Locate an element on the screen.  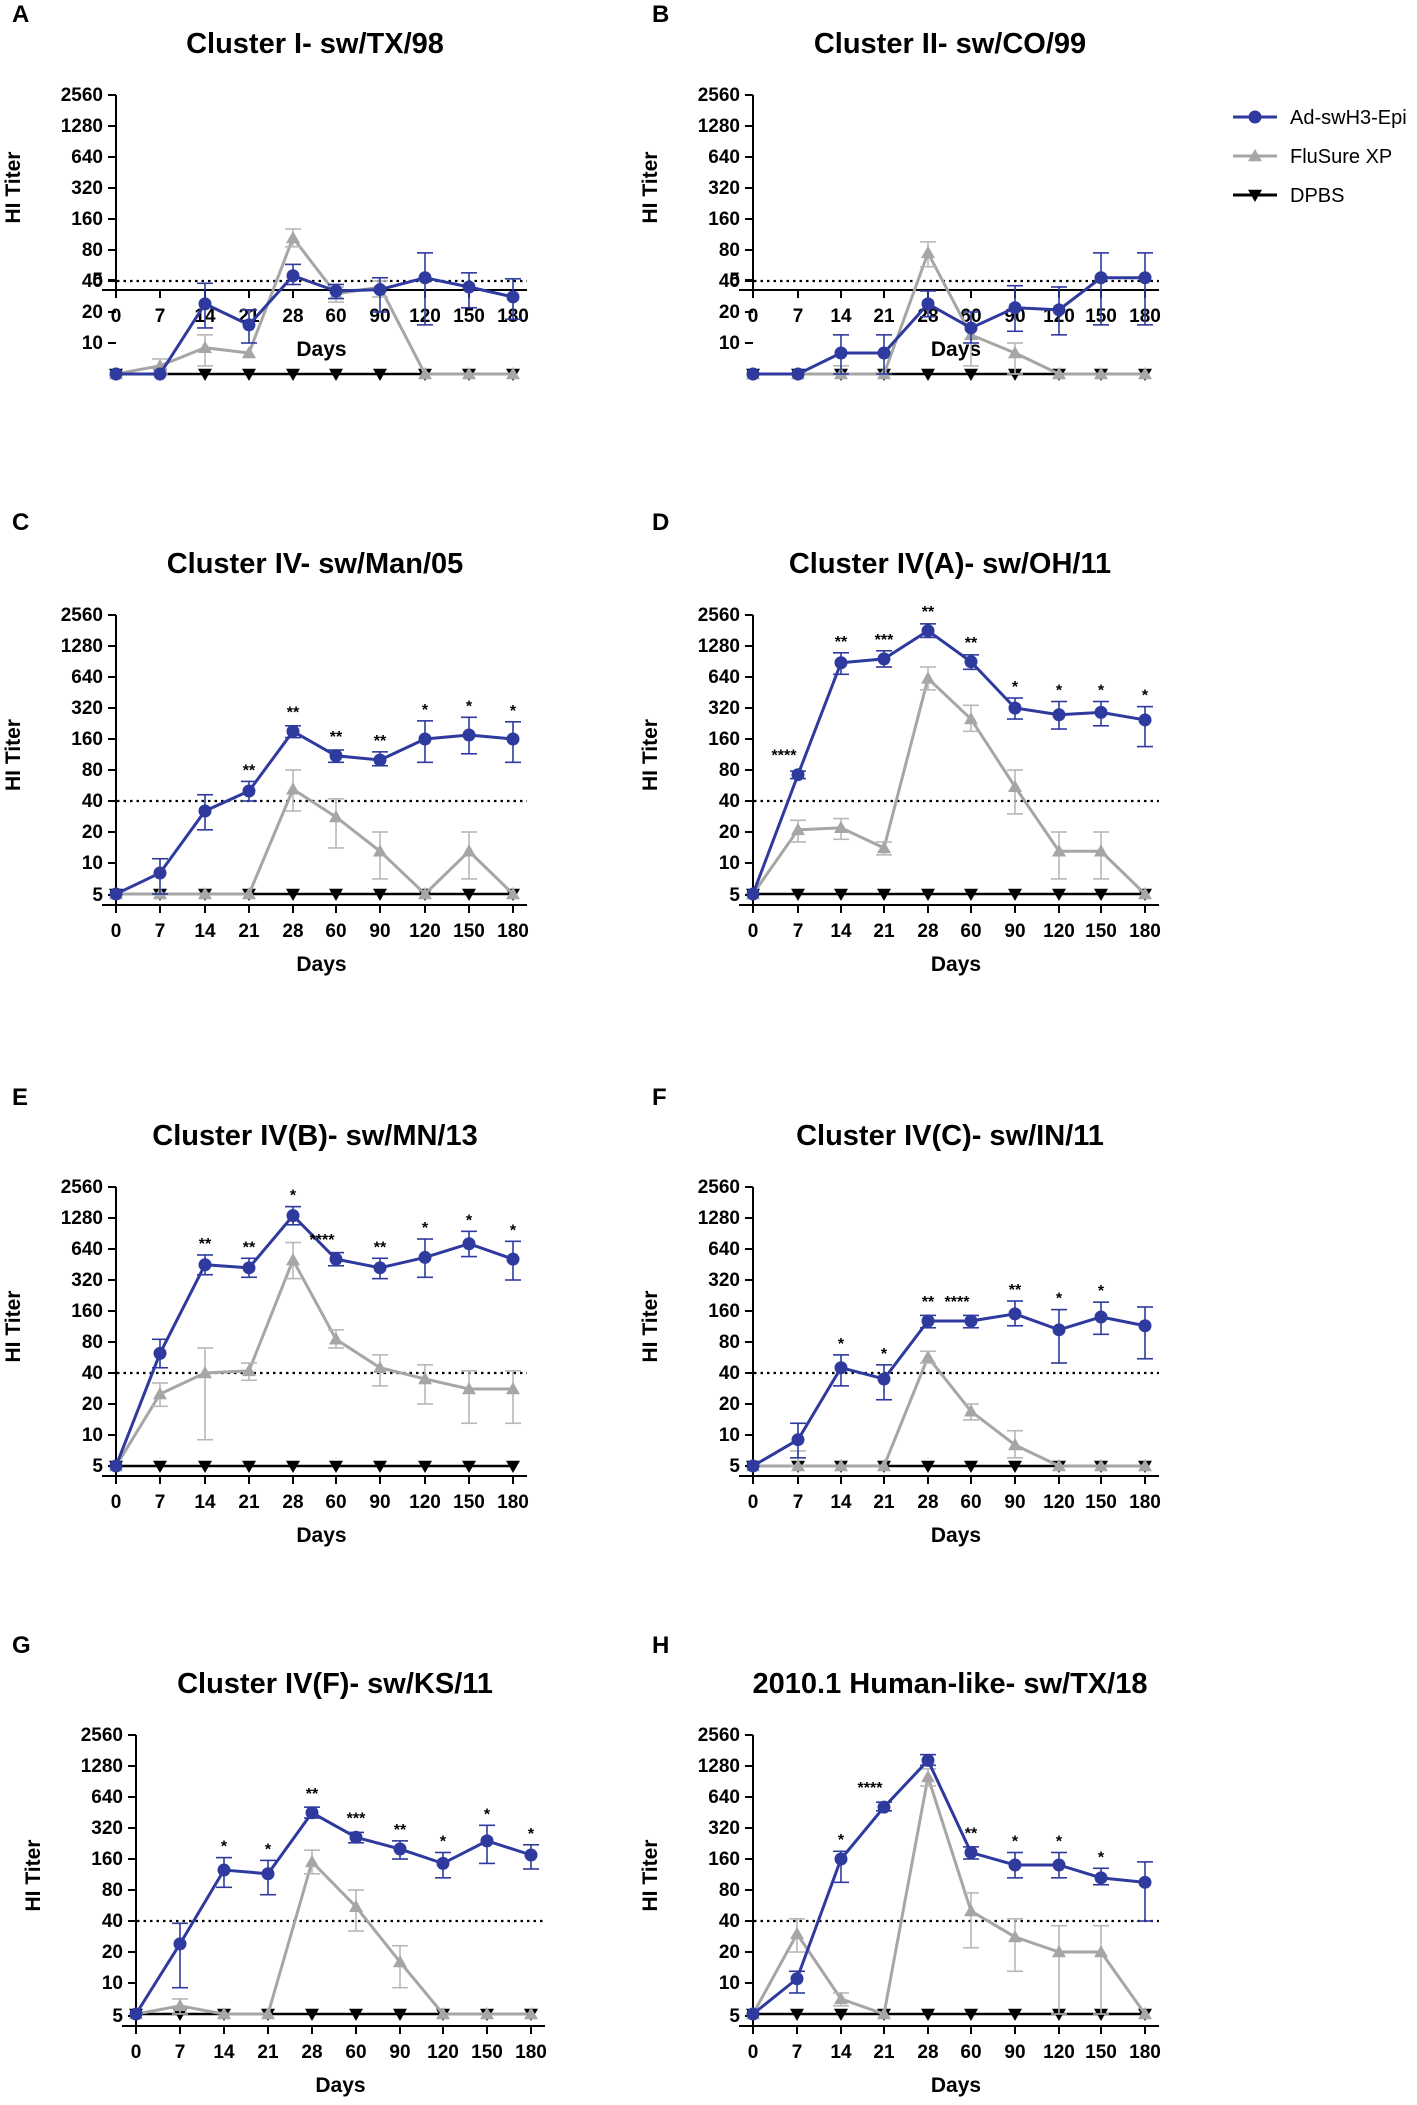
panel-e-flusure-xp-point is located at coordinates (293, 1259).